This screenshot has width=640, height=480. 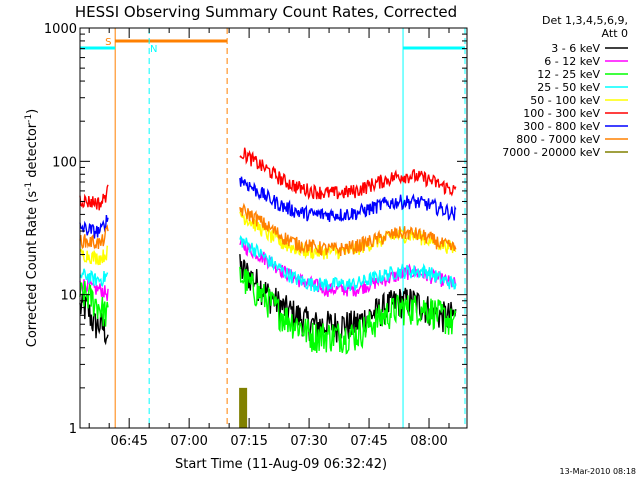 What do you see at coordinates (248, 441) in the screenshot?
I see `x-tick-label-2: 07:15` at bounding box center [248, 441].